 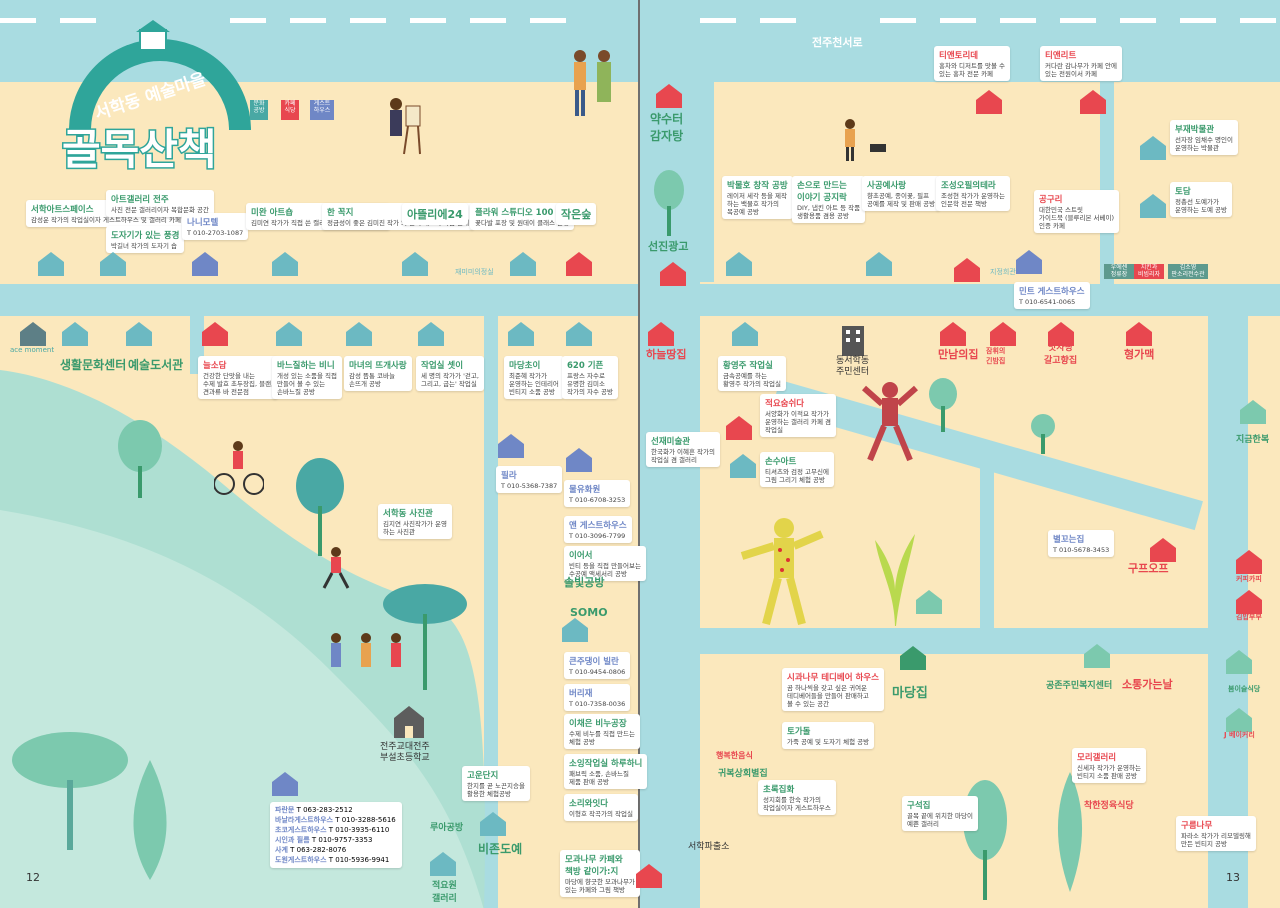 What do you see at coordinates (534, 378) in the screenshot?
I see `place-card-madang: 마당초이 최준혜 작가가 운영하는 인테리어 빈티지 소품 공방` at bounding box center [534, 378].